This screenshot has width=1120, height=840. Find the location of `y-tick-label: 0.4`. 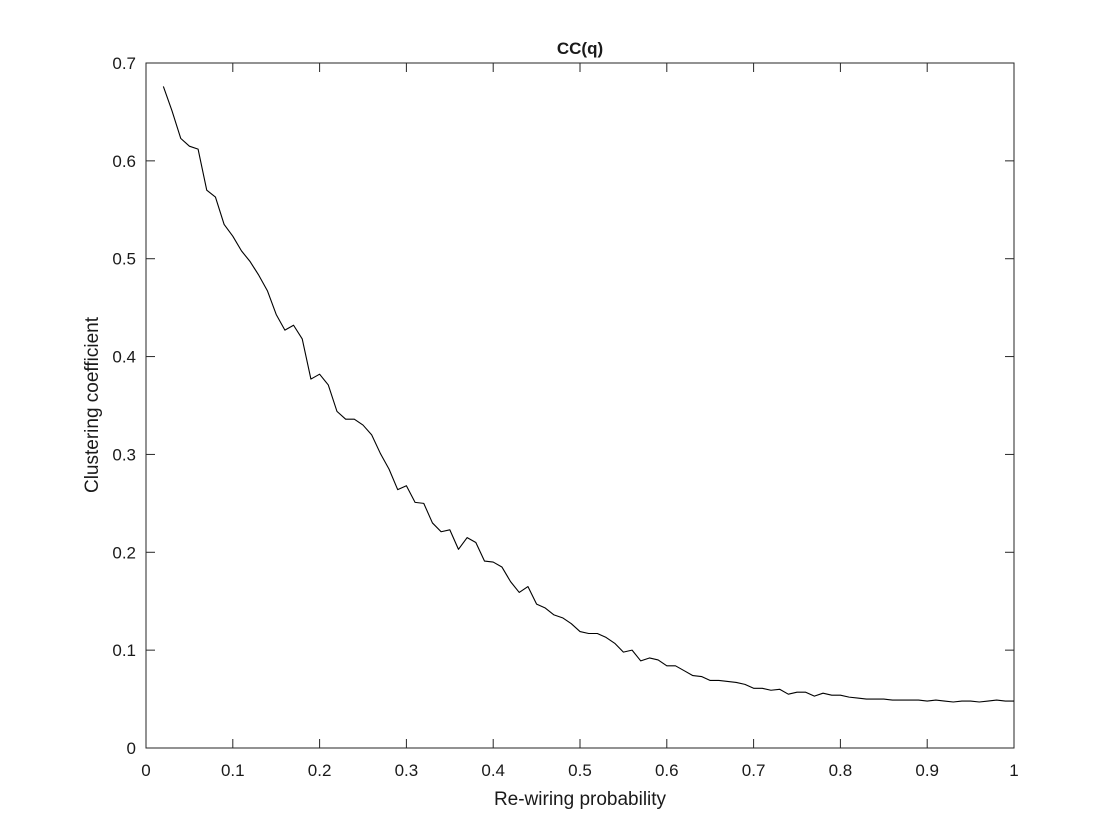

y-tick-label: 0.4 is located at coordinates (124, 357).